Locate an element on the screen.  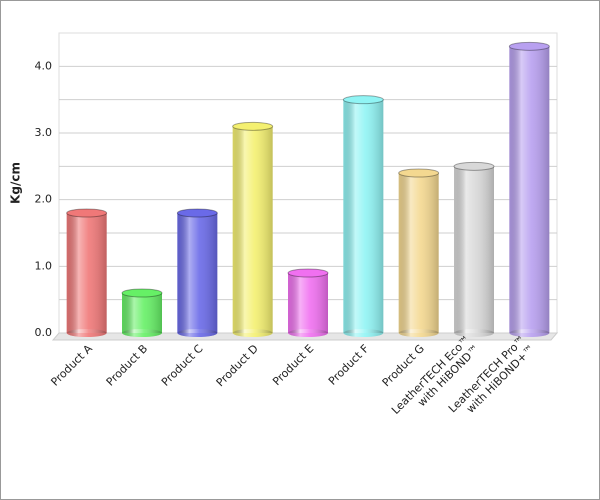
y-tick-label: 0.0 is located at coordinates (44, 332).